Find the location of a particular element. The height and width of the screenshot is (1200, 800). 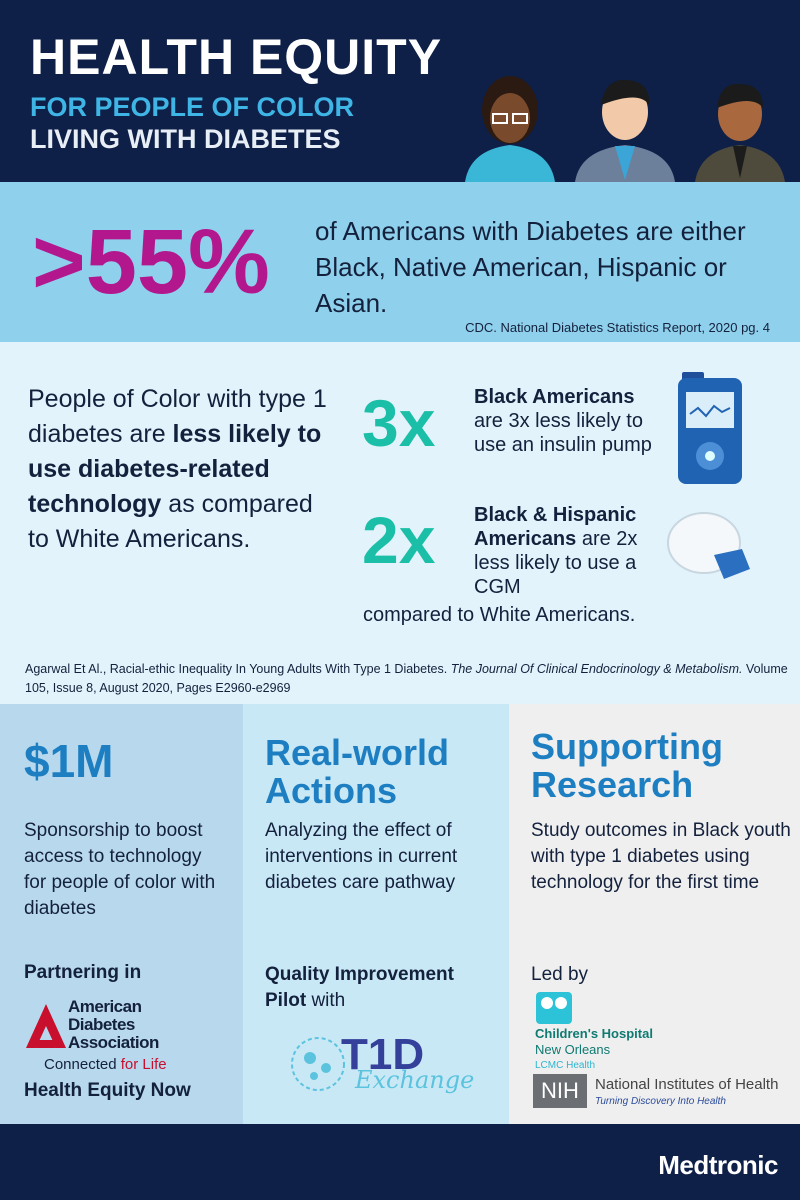

group-label: Black Americans is located at coordinates (554, 397).